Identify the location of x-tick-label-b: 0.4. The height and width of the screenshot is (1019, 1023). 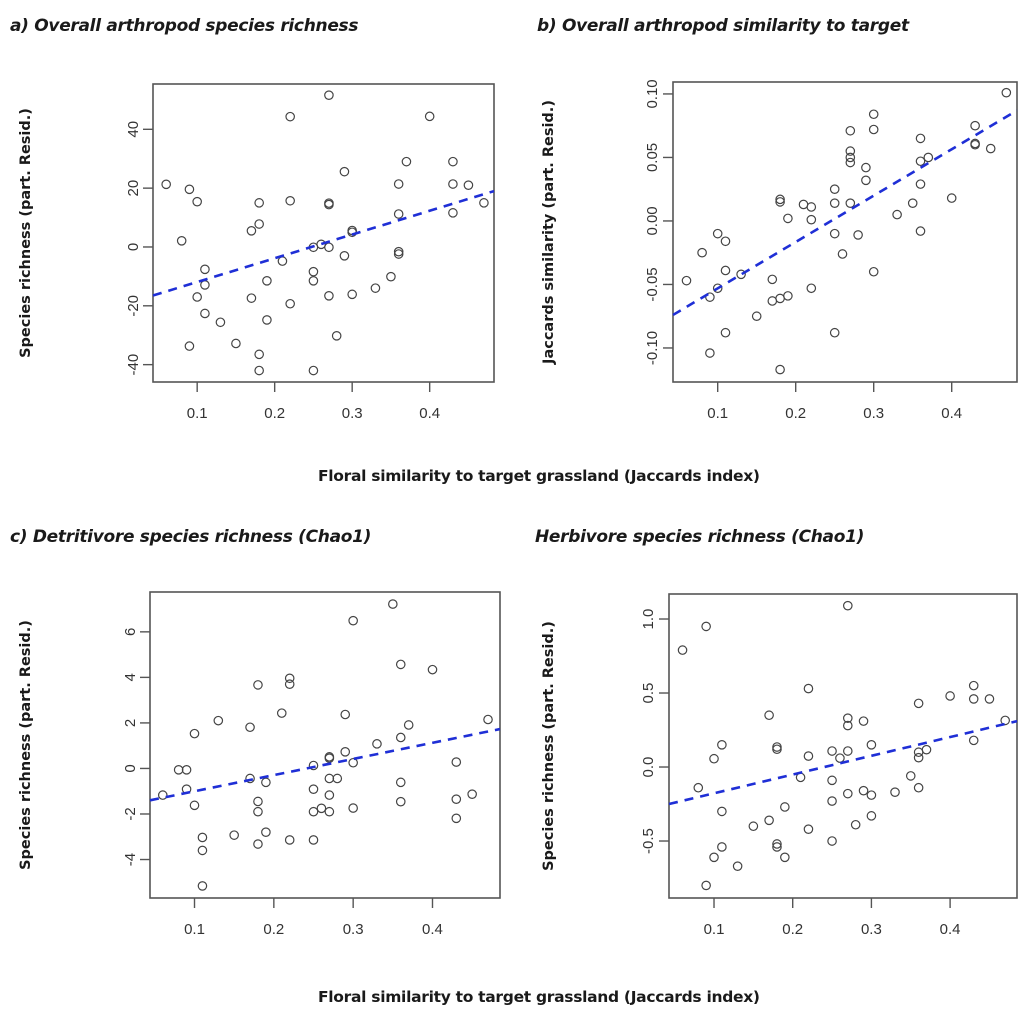
(951, 413).